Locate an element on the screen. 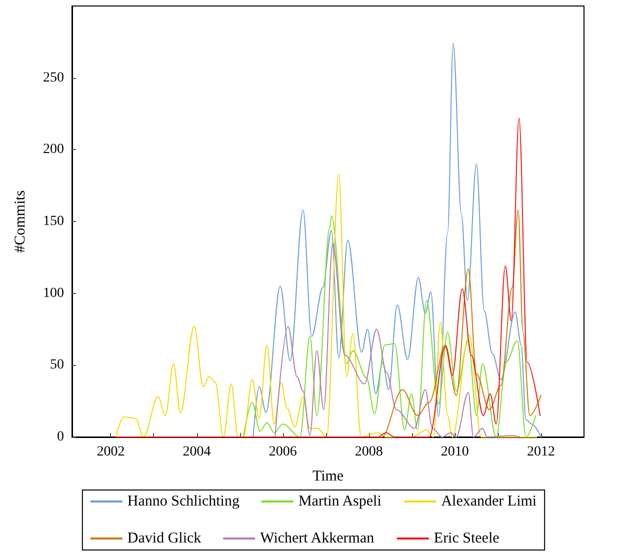 The width and height of the screenshot is (627, 554). y-axis-title: #Commits is located at coordinates (20, 221).